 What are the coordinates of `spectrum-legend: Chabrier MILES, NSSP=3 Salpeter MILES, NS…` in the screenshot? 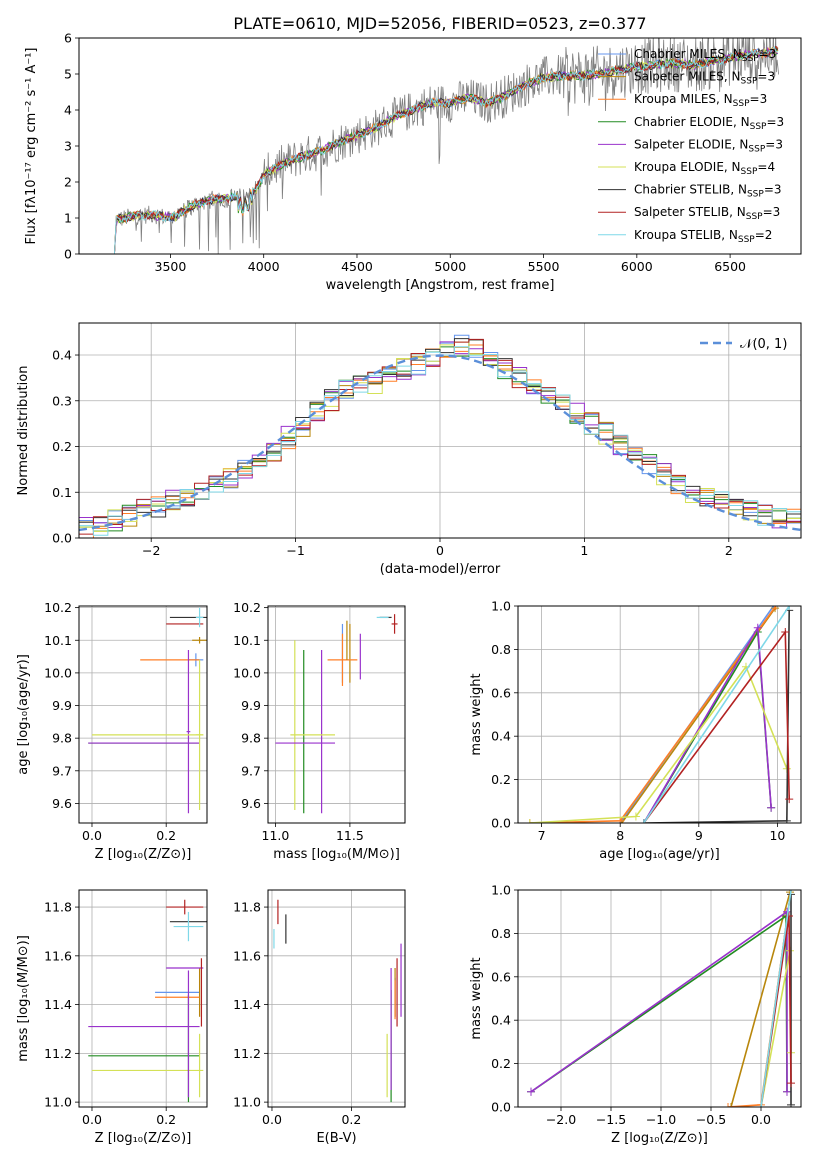 It's located at (691, 146).